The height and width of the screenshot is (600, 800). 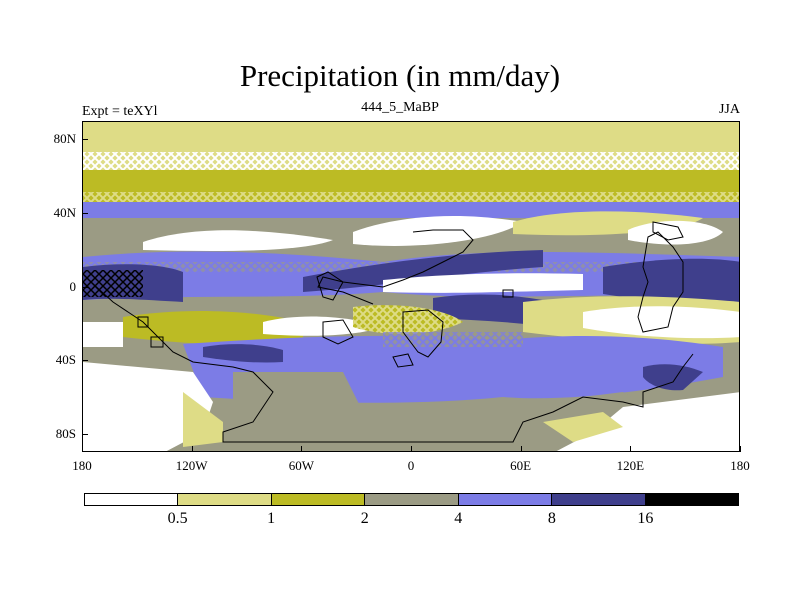 What do you see at coordinates (400, 107) in the screenshot?
I see `period-label: 444_5_MaBP` at bounding box center [400, 107].